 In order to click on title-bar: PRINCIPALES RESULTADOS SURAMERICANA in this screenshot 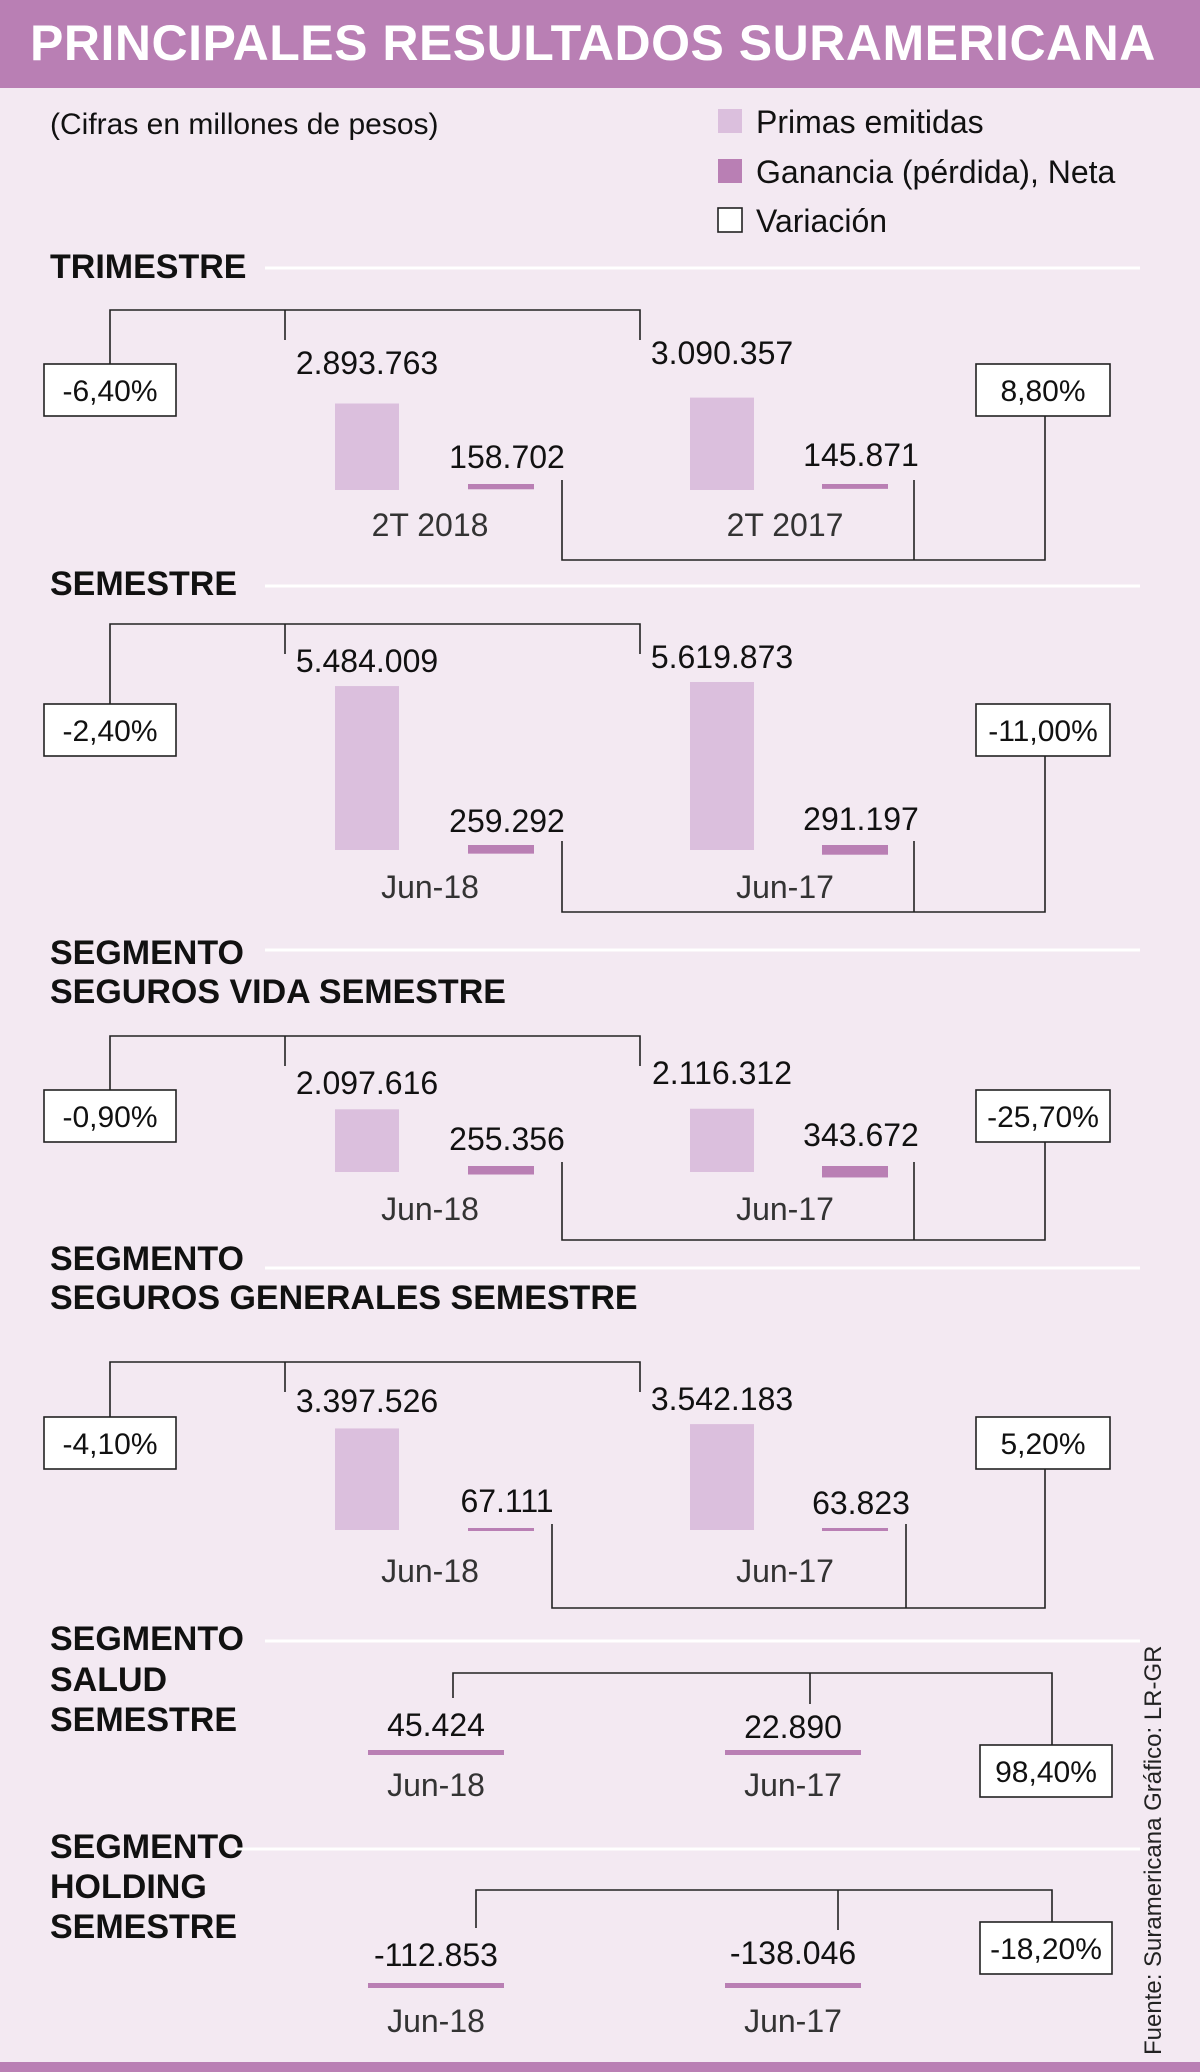, I will do `click(600, 44)`.